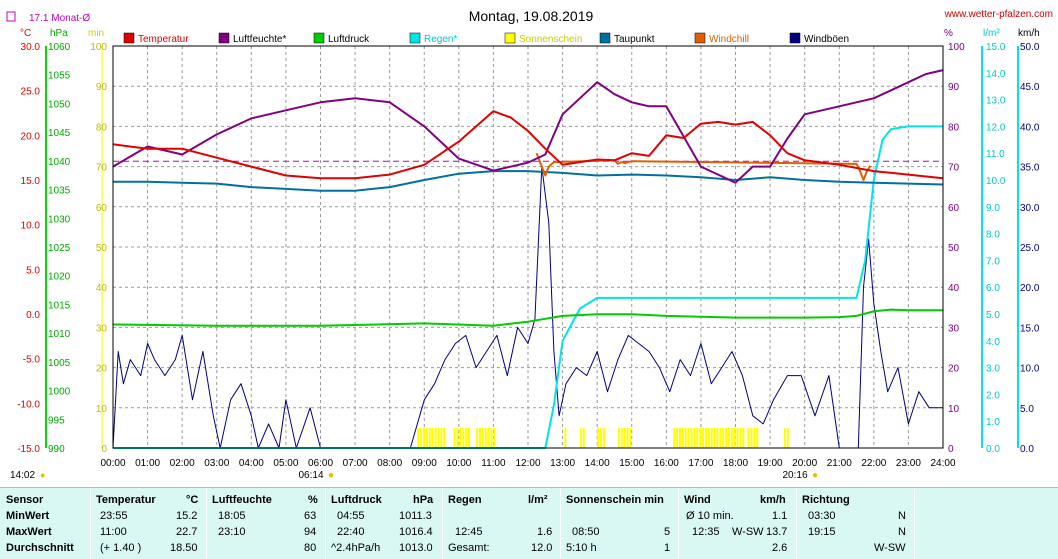 This screenshot has height=559, width=1058. Describe the element at coordinates (993, 369) in the screenshot. I see `tick-rain: 3.0` at that location.